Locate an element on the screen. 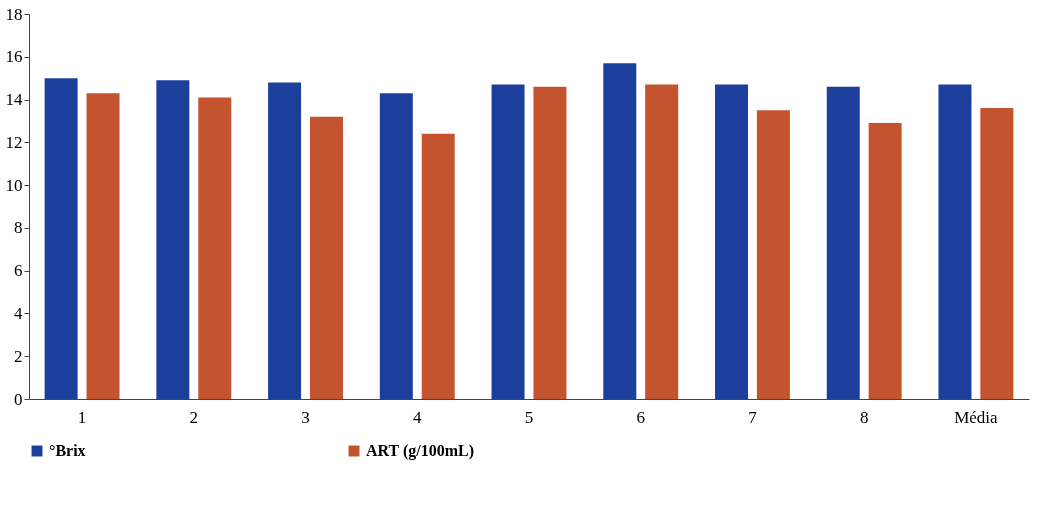 The width and height of the screenshot is (1060, 523). y-tick-label: 16 is located at coordinates (14, 57).